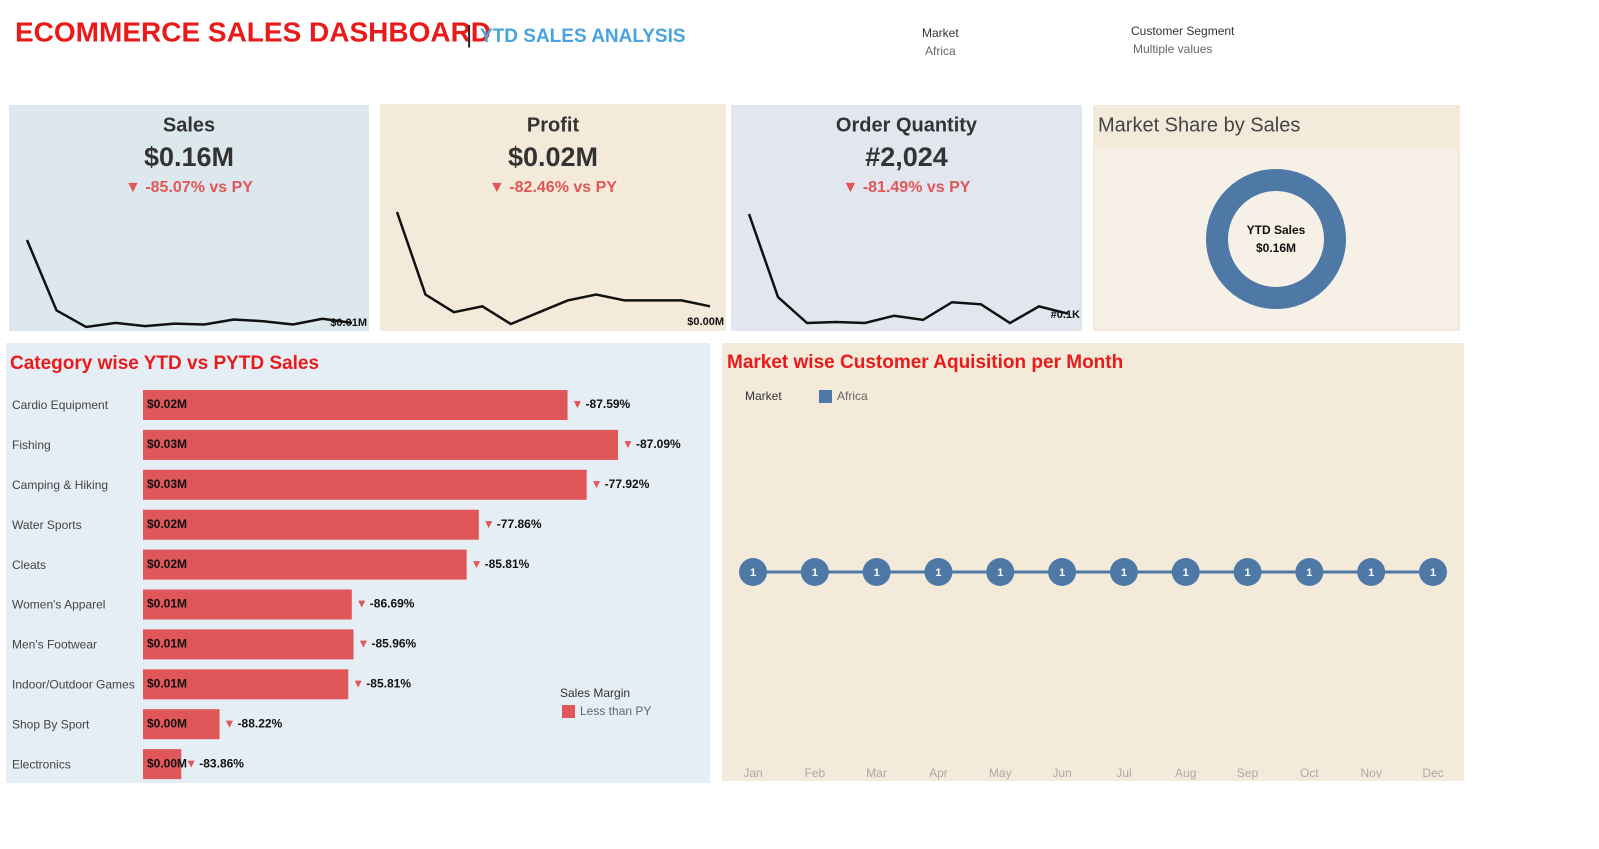  Describe the element at coordinates (1309, 773) in the screenshot. I see `x-tick-label: Oct` at that location.